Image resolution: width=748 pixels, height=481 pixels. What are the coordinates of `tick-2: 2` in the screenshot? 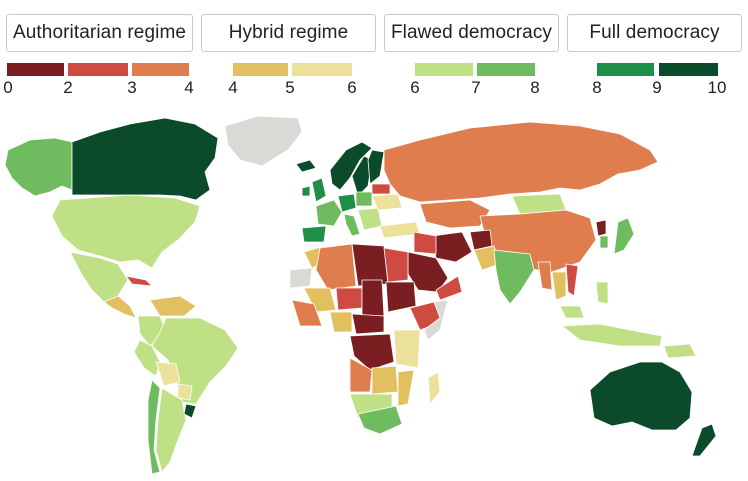 It's located at (68, 87).